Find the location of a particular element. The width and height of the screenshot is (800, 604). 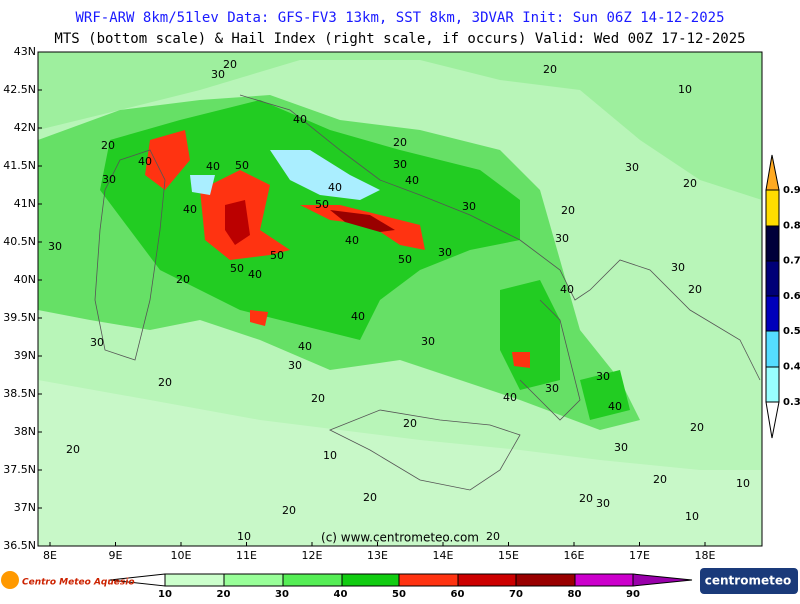

hail-scale-label: 0.6 is located at coordinates (791, 296).